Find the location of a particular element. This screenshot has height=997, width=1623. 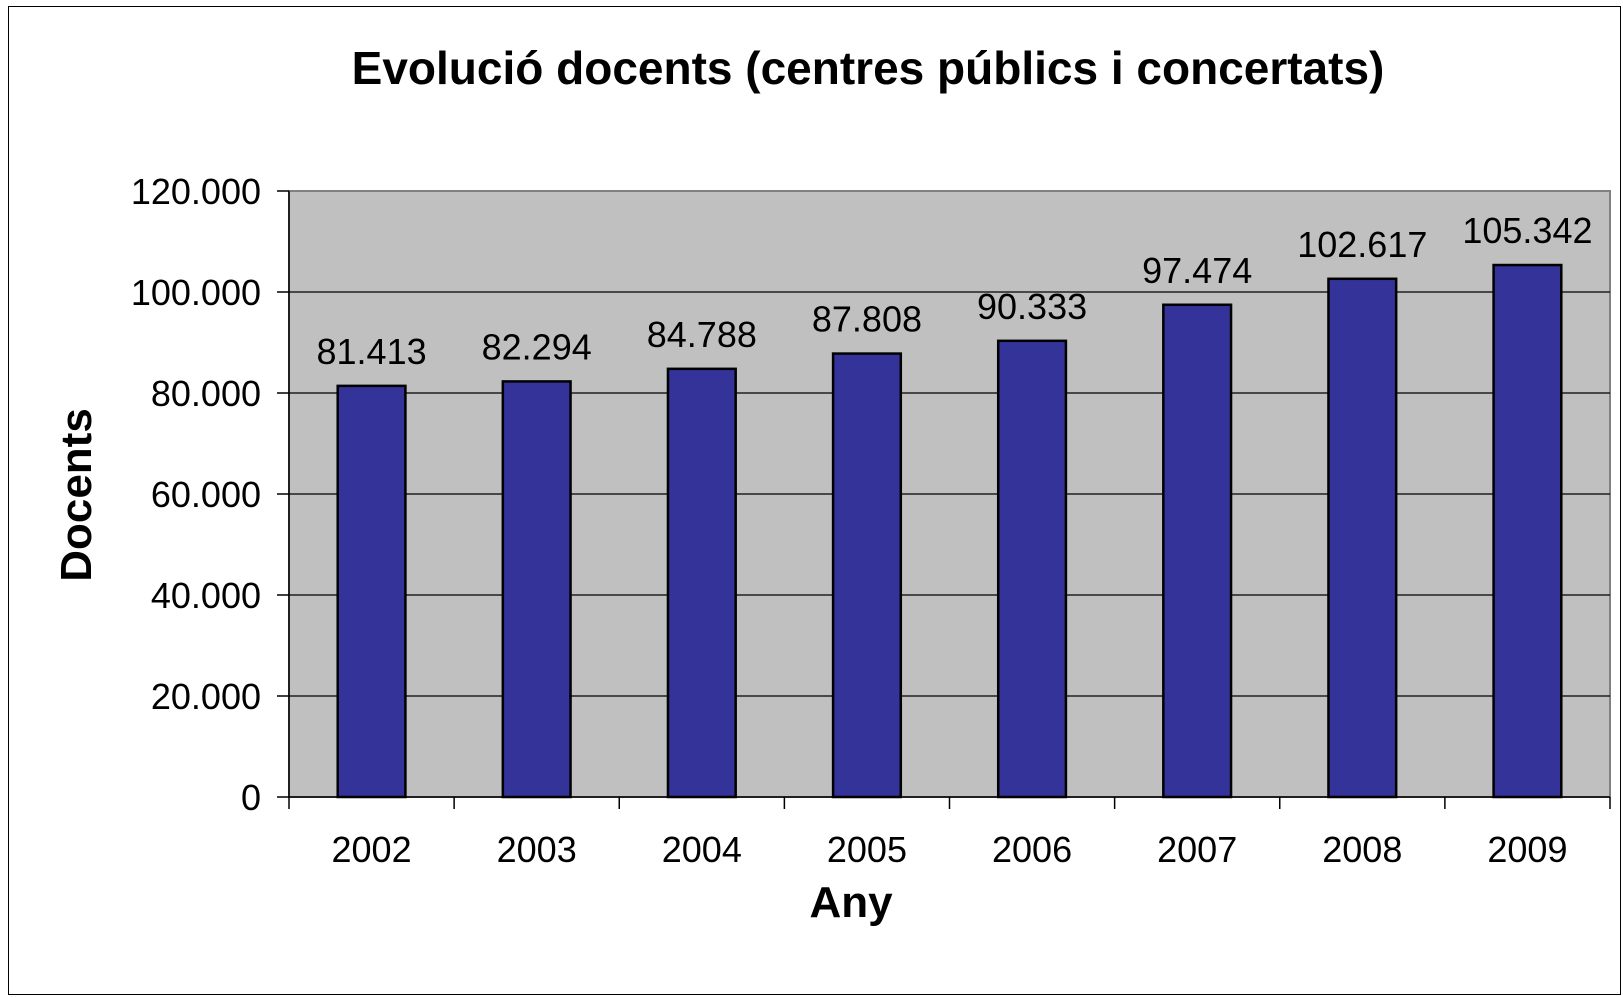

y-axis-title: Docents is located at coordinates (76, 495).